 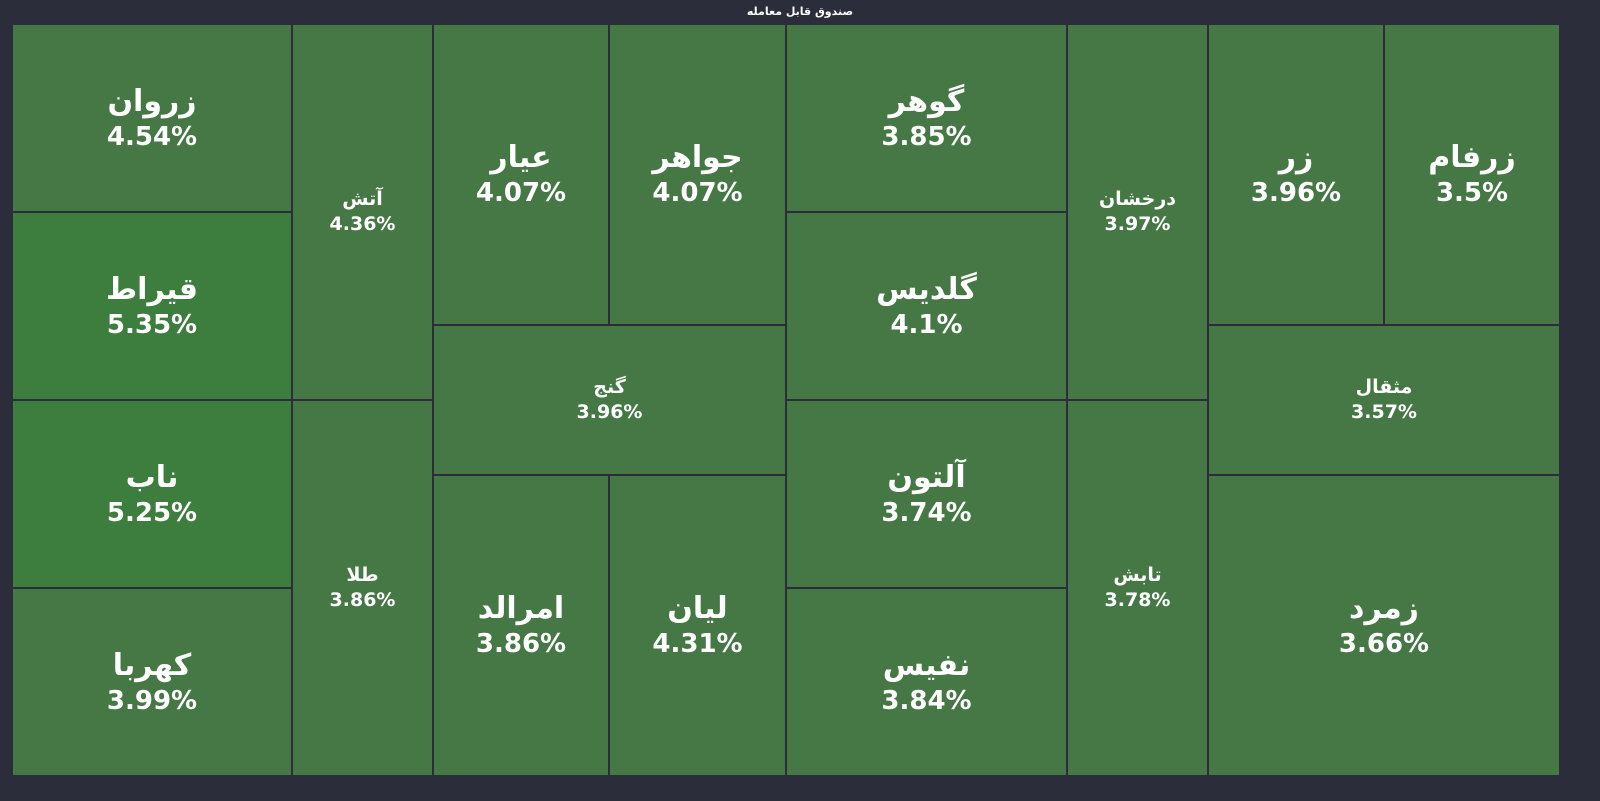 What do you see at coordinates (926, 289) in the screenshot?
I see `tile-name: گلدیس` at bounding box center [926, 289].